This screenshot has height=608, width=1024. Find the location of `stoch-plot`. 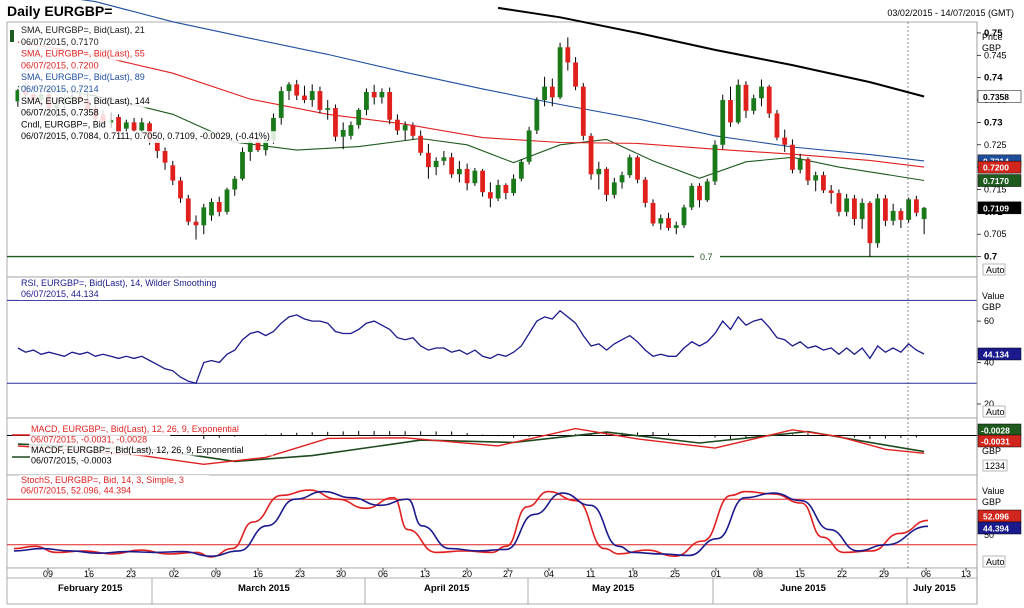

stoch-plot is located at coordinates (492, 523).